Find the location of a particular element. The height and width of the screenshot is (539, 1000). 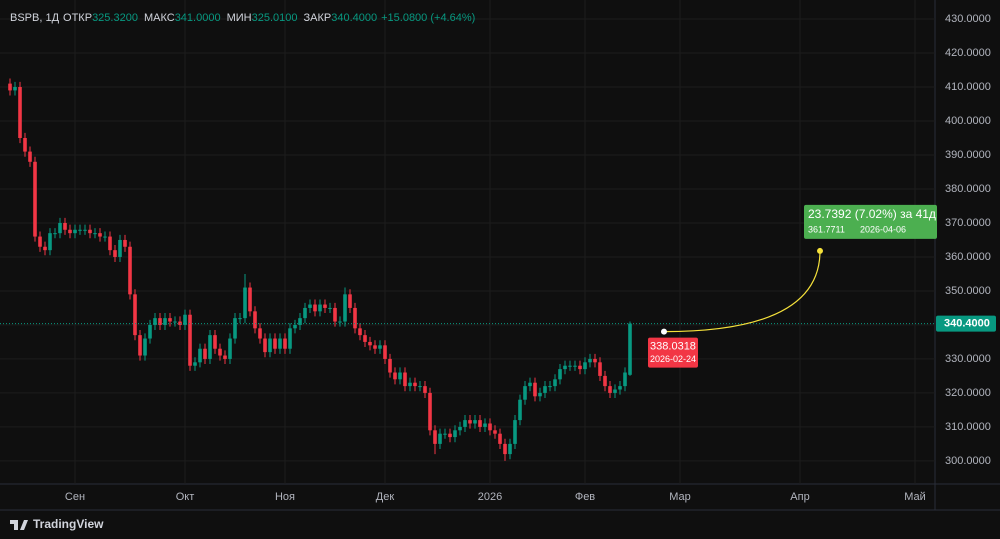

y-tick-label: 350.0000 is located at coordinates (968, 291).